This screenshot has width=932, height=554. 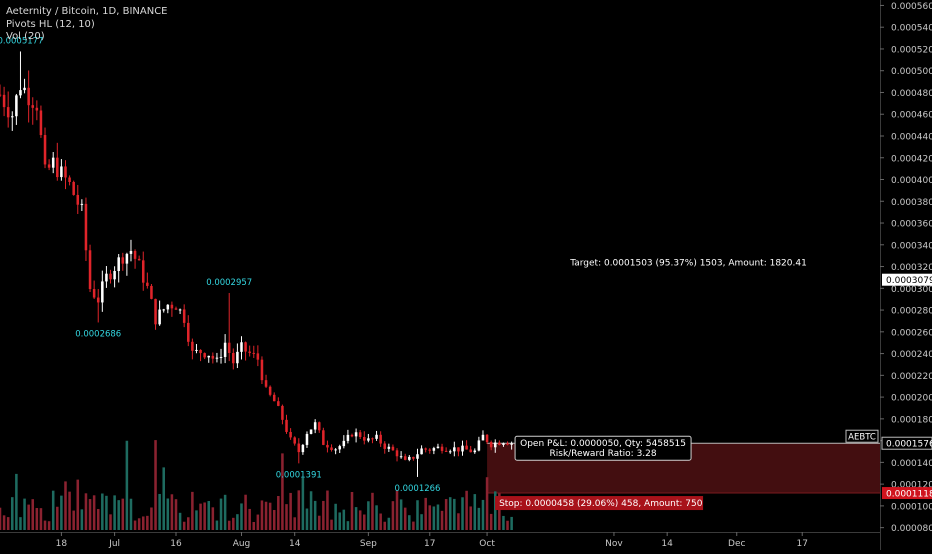 I want to click on indicator-volume-label: Vol (20), so click(x=25, y=36).